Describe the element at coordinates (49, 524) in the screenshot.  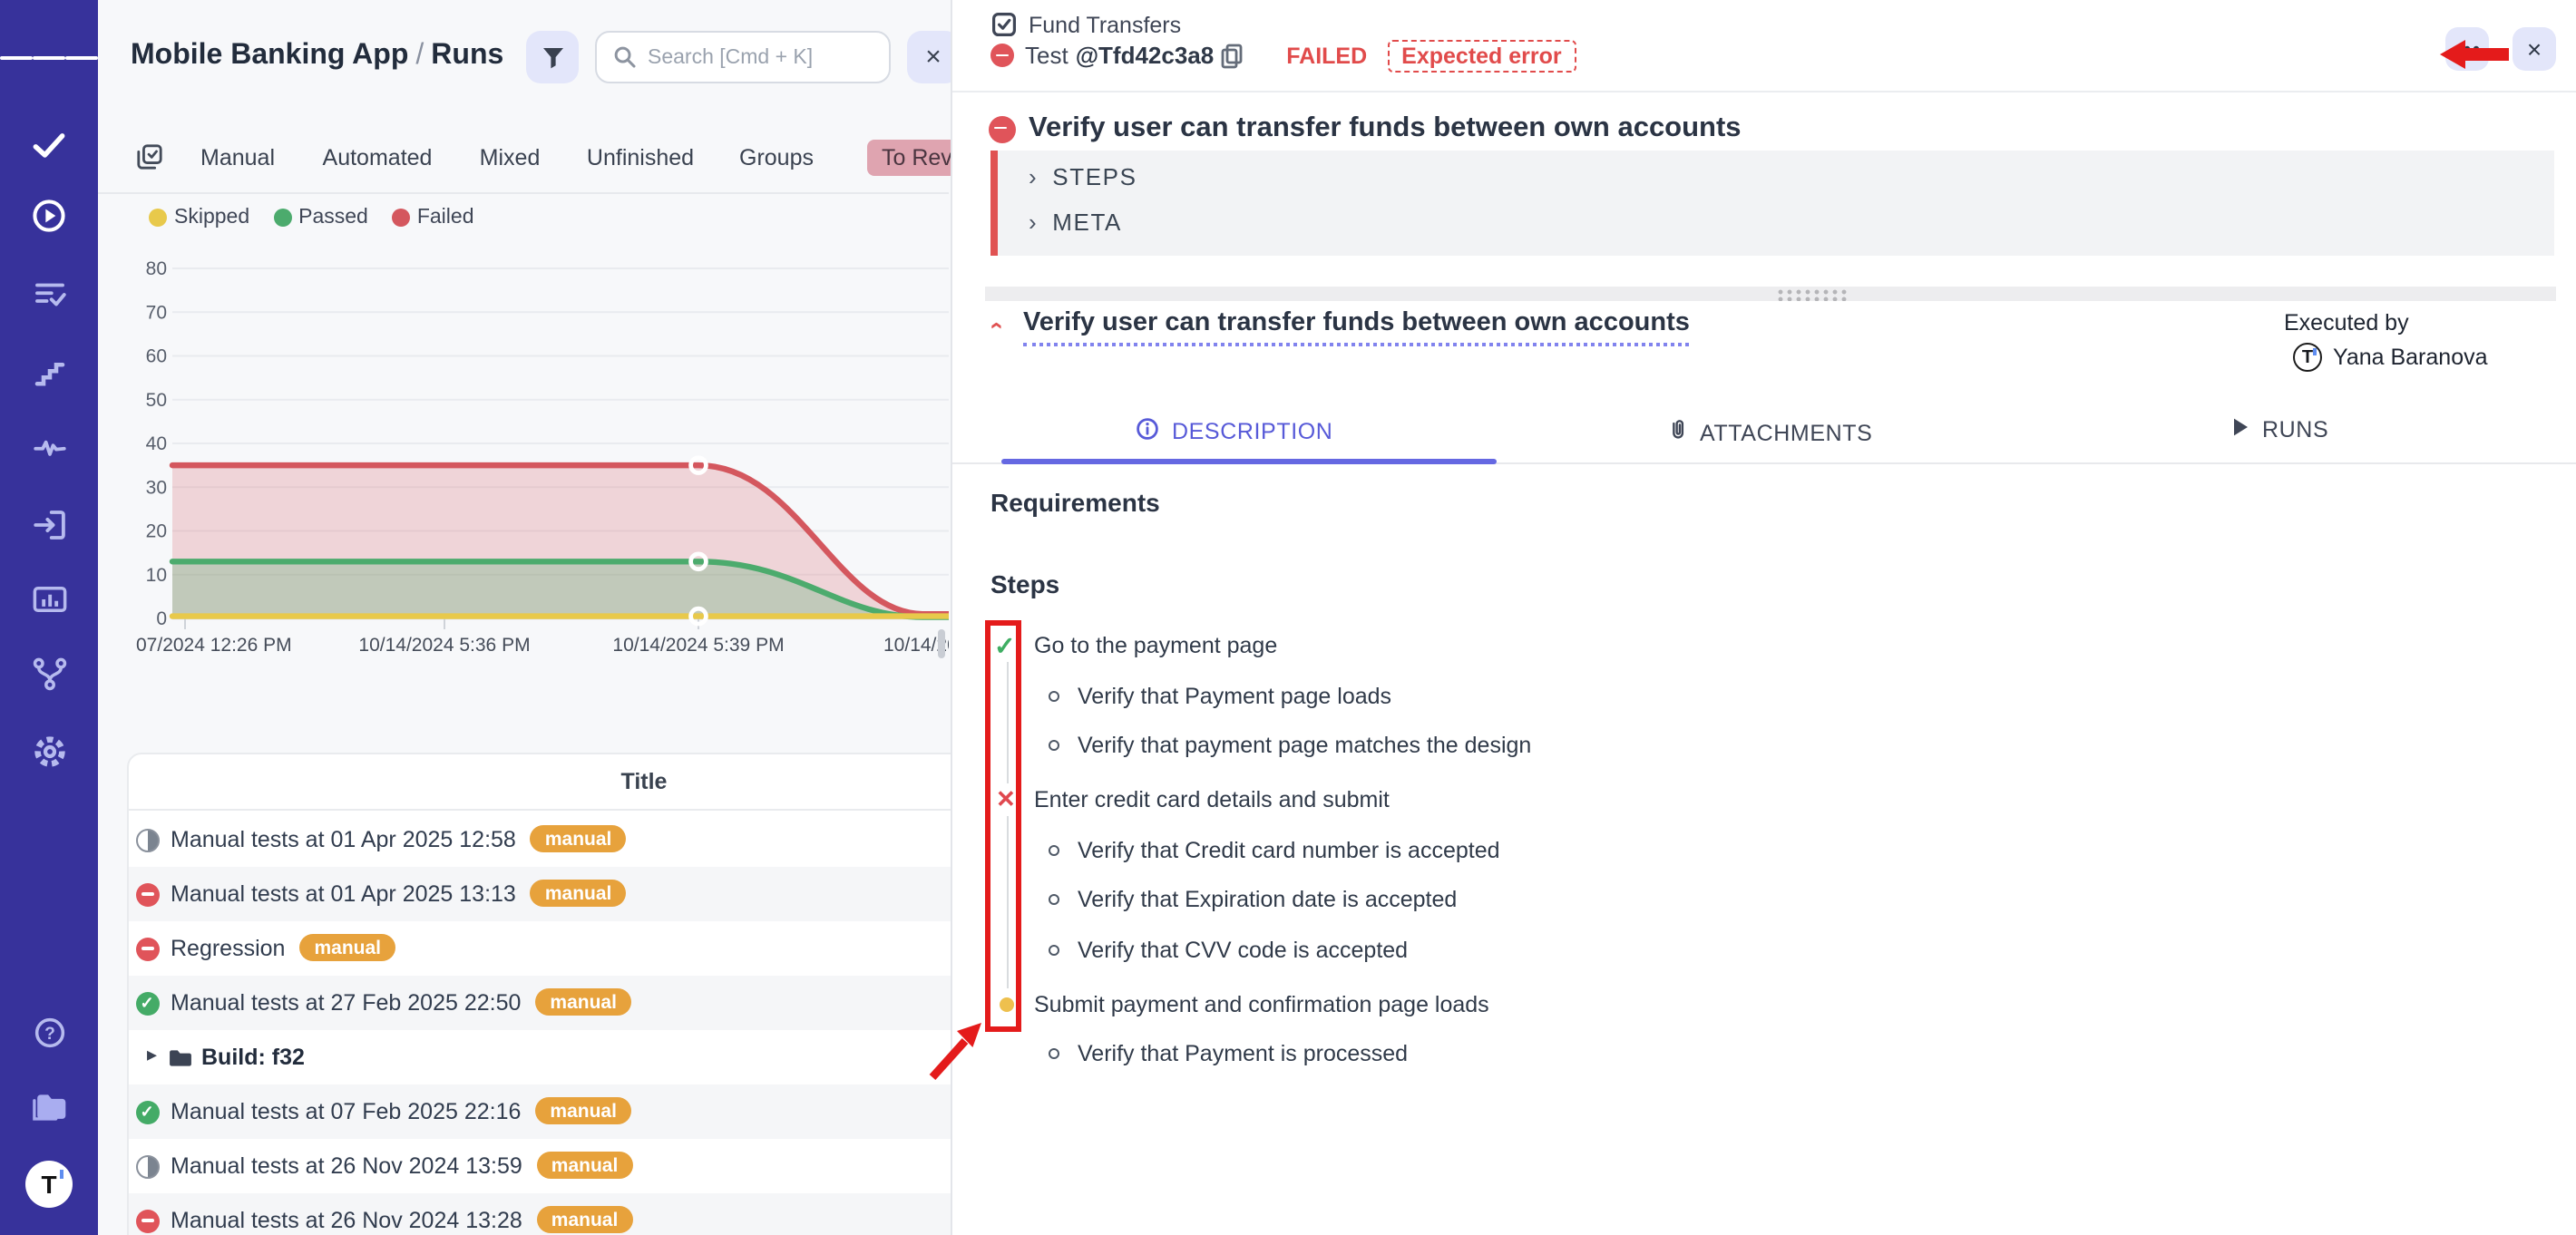
I see `import-icon` at that location.